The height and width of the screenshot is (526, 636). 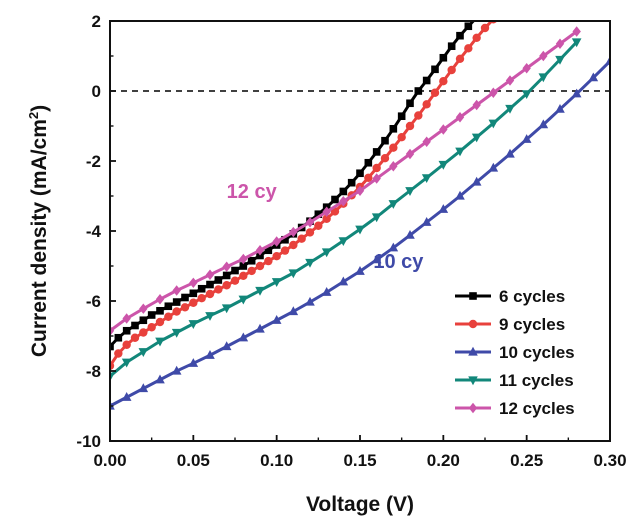 What do you see at coordinates (276, 460) in the screenshot?
I see `x-tick-label: 0.10` at bounding box center [276, 460].